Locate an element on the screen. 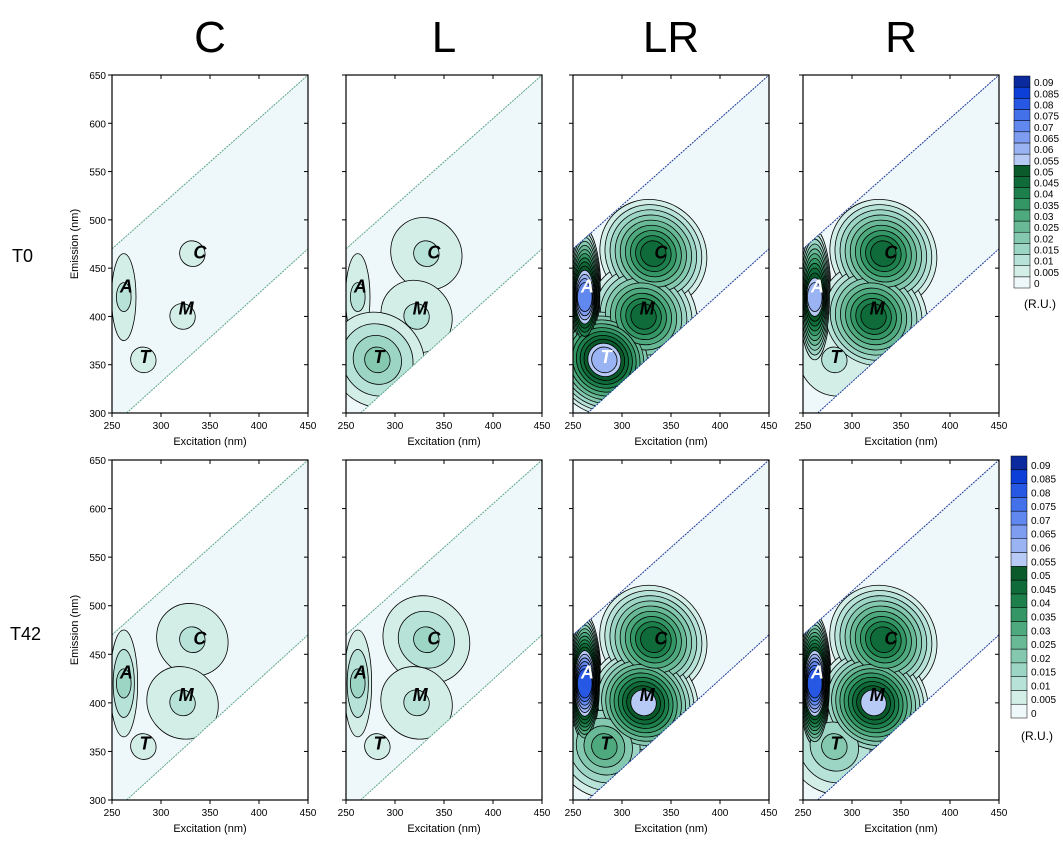 The height and width of the screenshot is (841, 1063). panel-T42-L: A C M T 250 300 350 400 450 Excitation (nm) is located at coordinates (444, 647).